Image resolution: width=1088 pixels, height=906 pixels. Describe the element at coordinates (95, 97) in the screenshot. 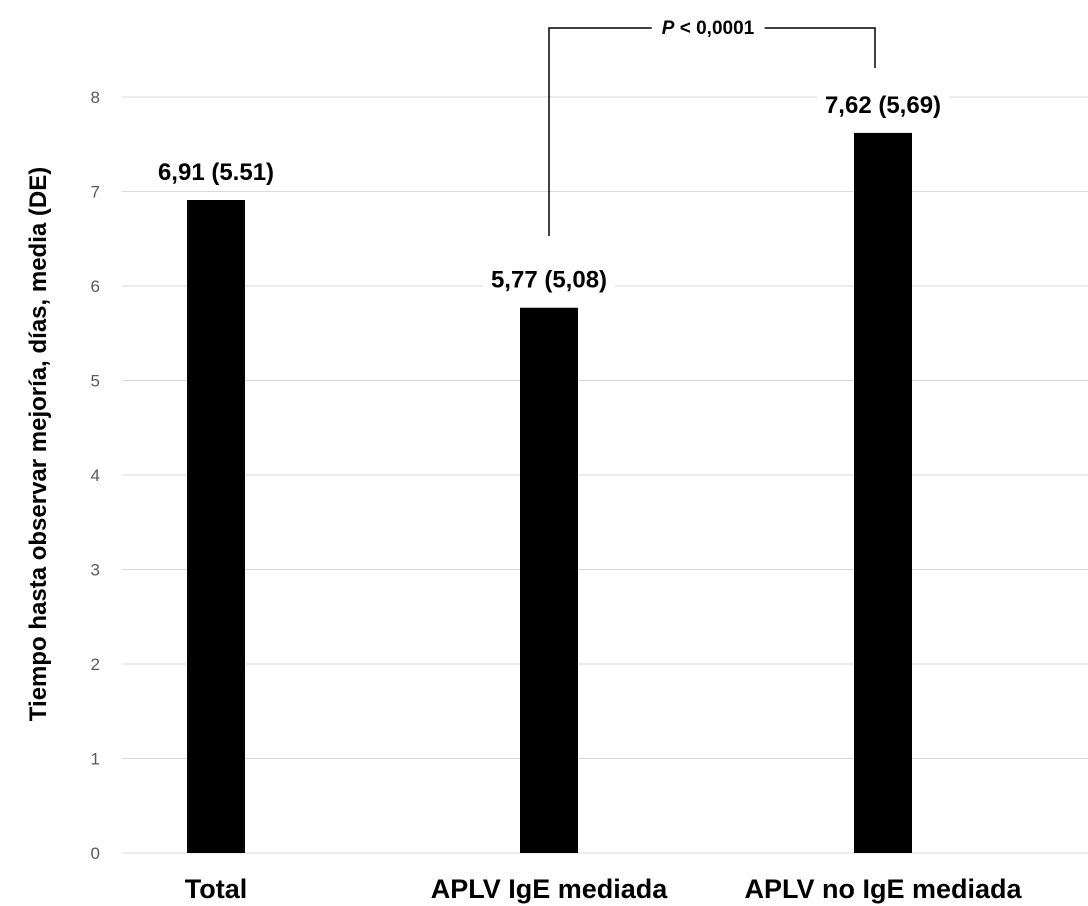

I see `y-tick-label: 8` at that location.